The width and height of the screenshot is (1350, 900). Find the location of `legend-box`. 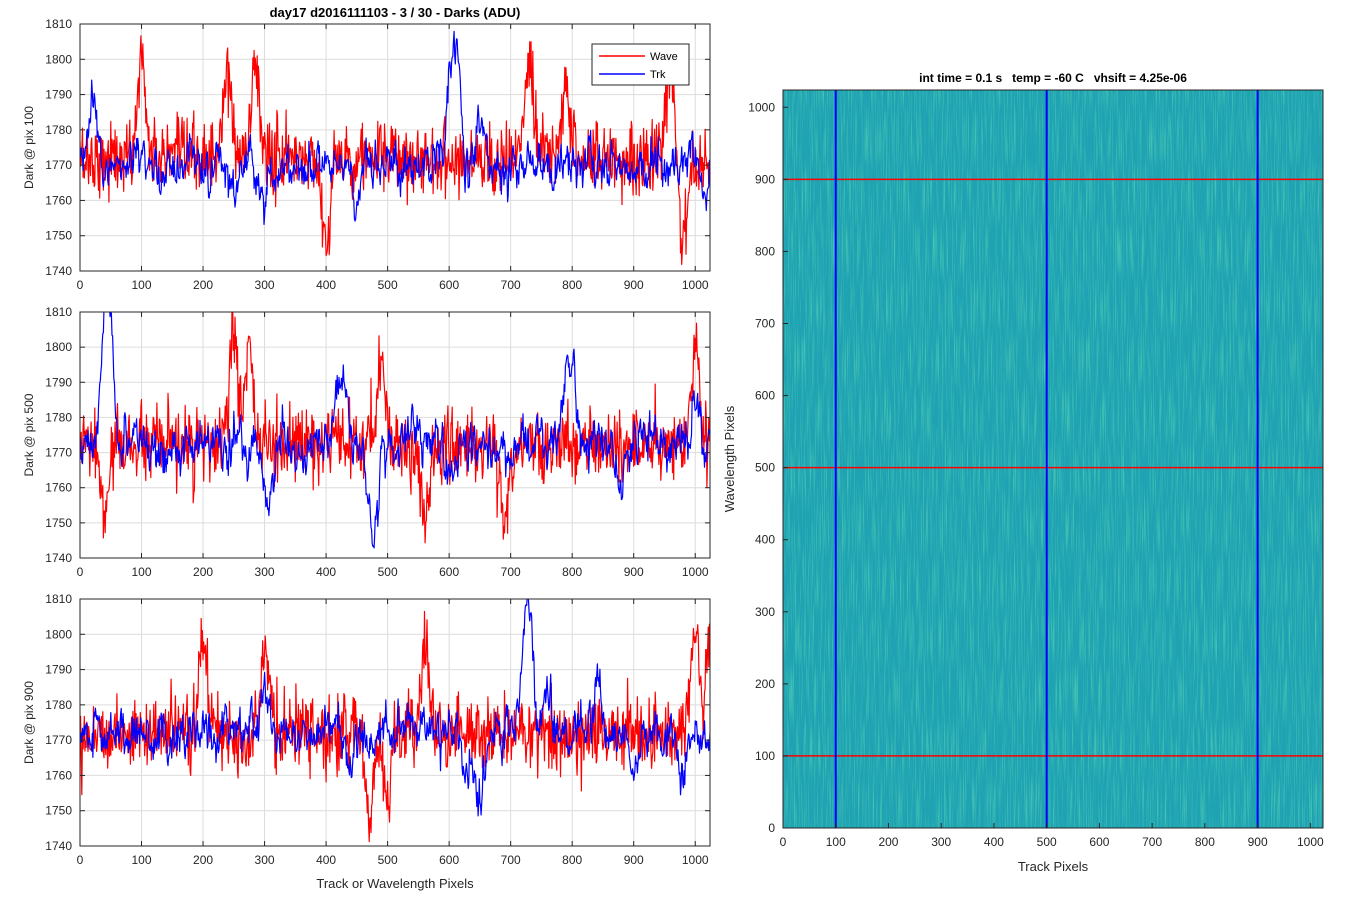

legend-box is located at coordinates (640, 64).